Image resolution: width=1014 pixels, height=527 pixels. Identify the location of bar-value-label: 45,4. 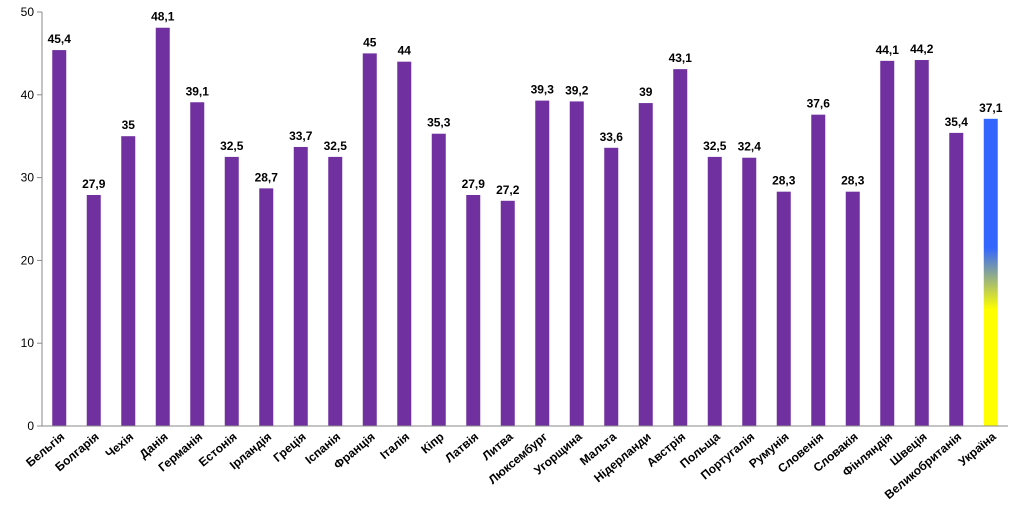
(60, 39).